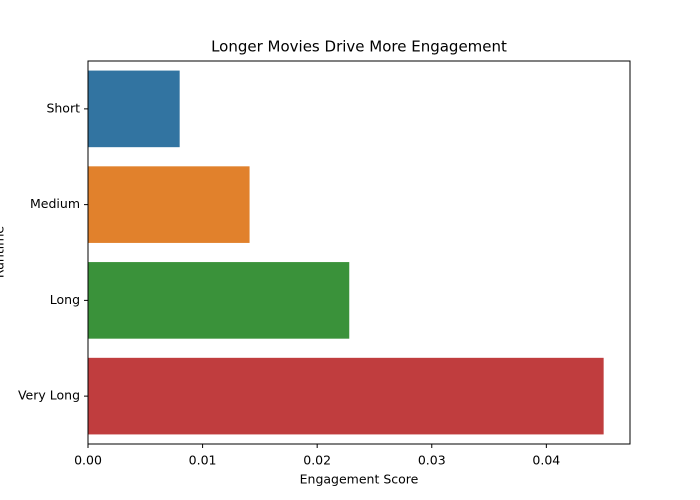 Image resolution: width=700 pixels, height=500 pixels. Describe the element at coordinates (88, 460) in the screenshot. I see `x-tick-label: 0.00` at that location.